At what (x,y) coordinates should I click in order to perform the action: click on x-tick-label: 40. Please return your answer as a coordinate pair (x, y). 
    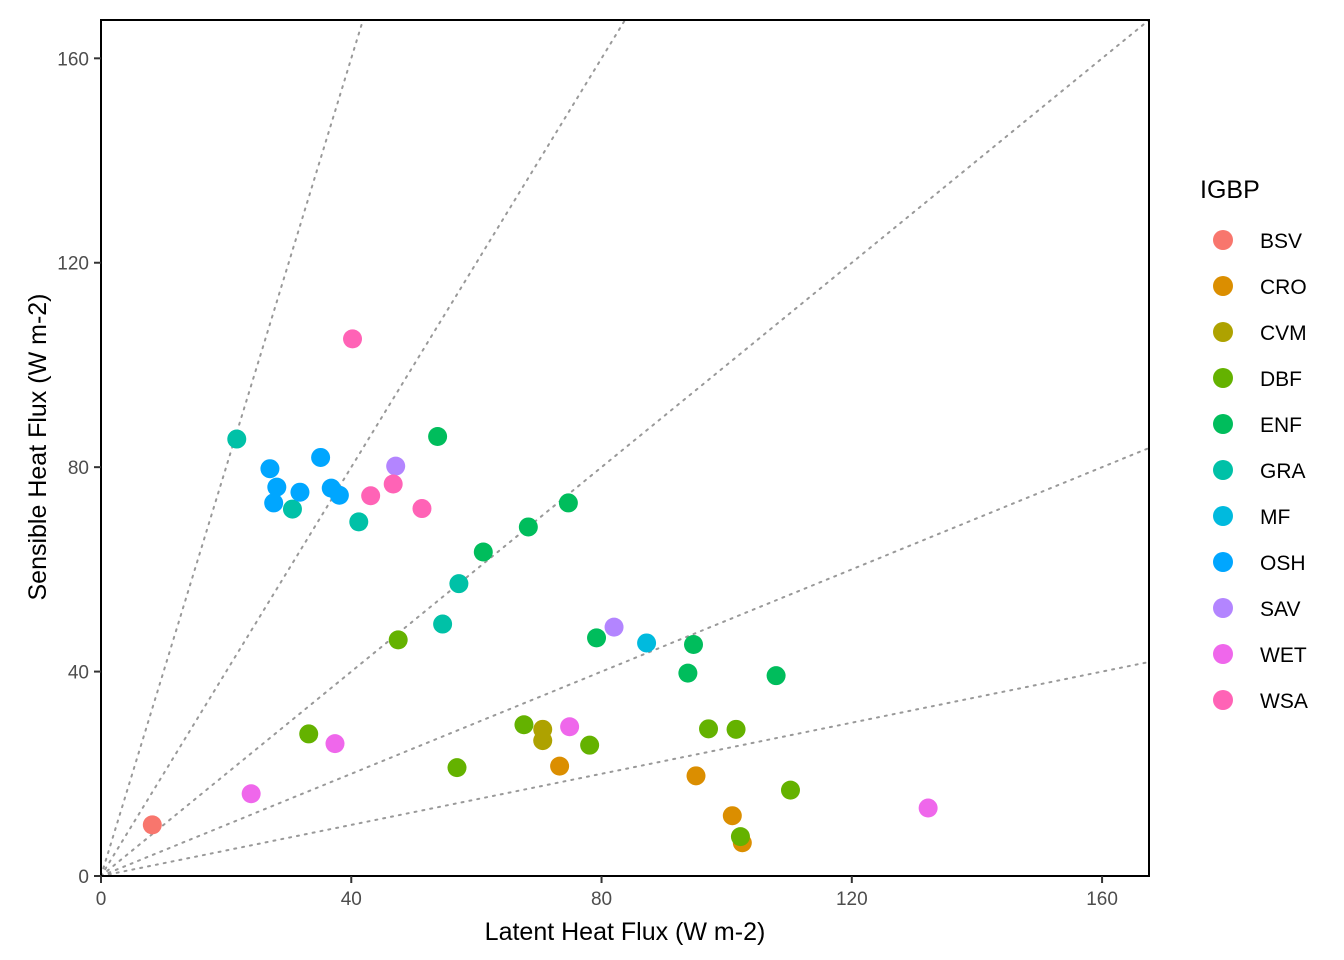
    Looking at the image, I should click on (351, 899).